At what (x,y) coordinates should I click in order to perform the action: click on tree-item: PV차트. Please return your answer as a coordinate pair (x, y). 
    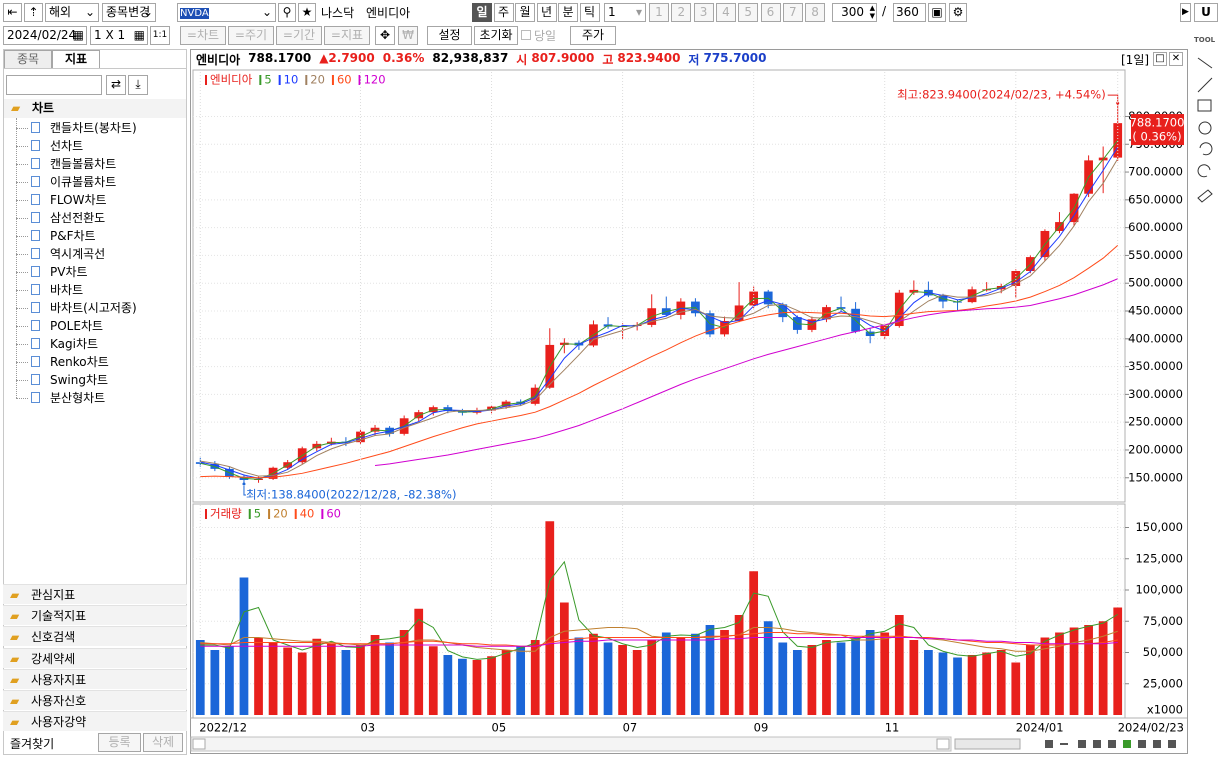
    Looking at the image, I should click on (69, 272).